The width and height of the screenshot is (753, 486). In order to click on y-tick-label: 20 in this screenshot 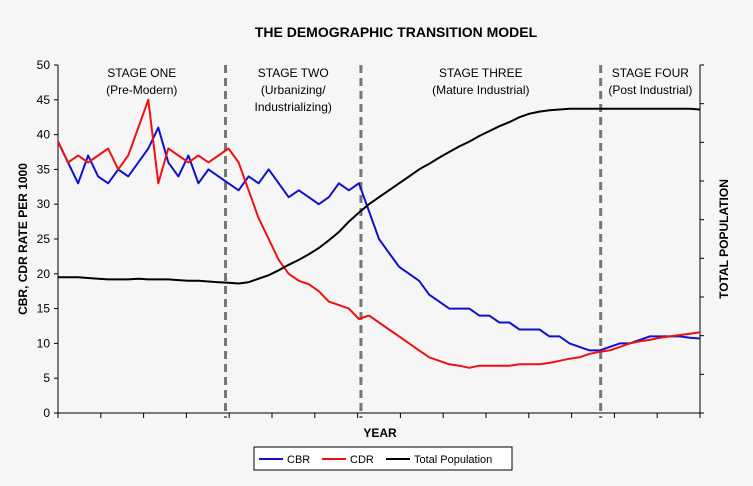, I will do `click(44, 274)`.